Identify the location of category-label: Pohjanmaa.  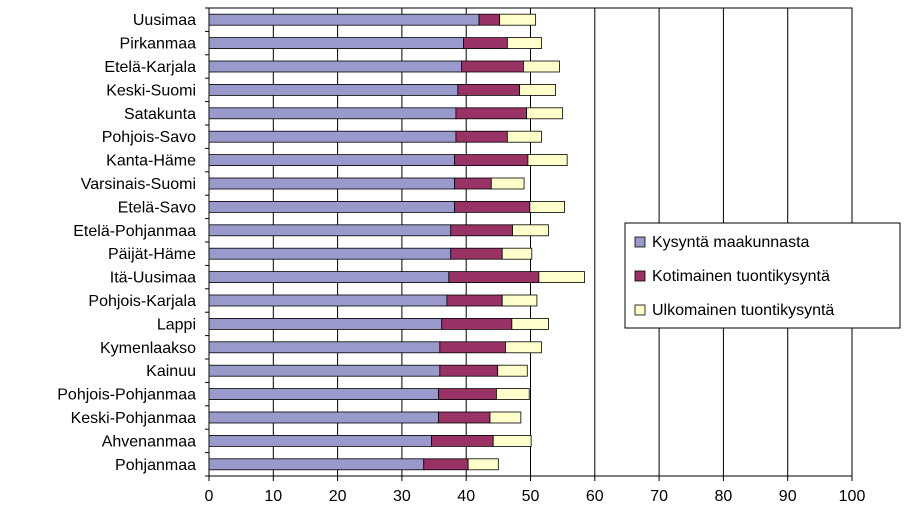
(155, 465).